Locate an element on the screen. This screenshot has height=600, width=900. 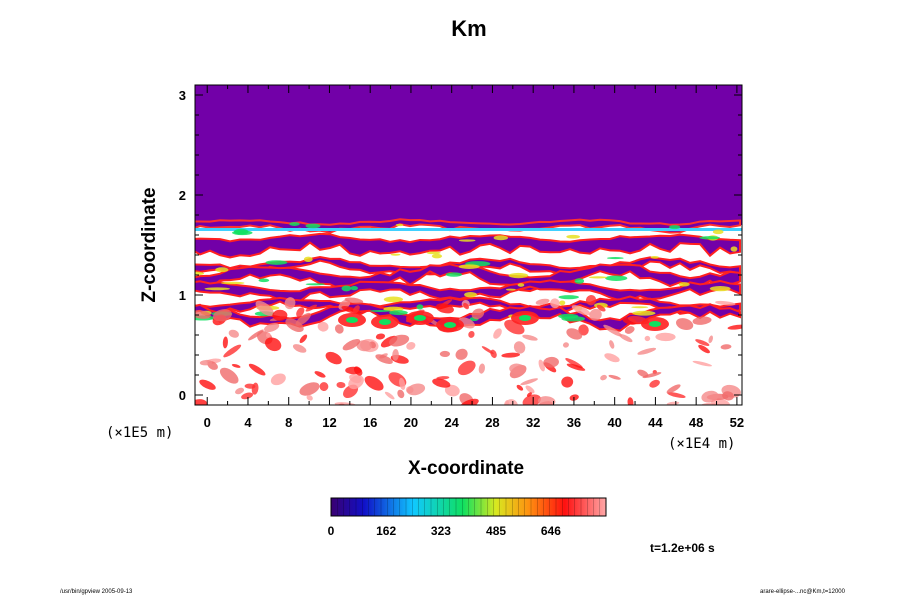
x-tick-label: 20 is located at coordinates (411, 422).